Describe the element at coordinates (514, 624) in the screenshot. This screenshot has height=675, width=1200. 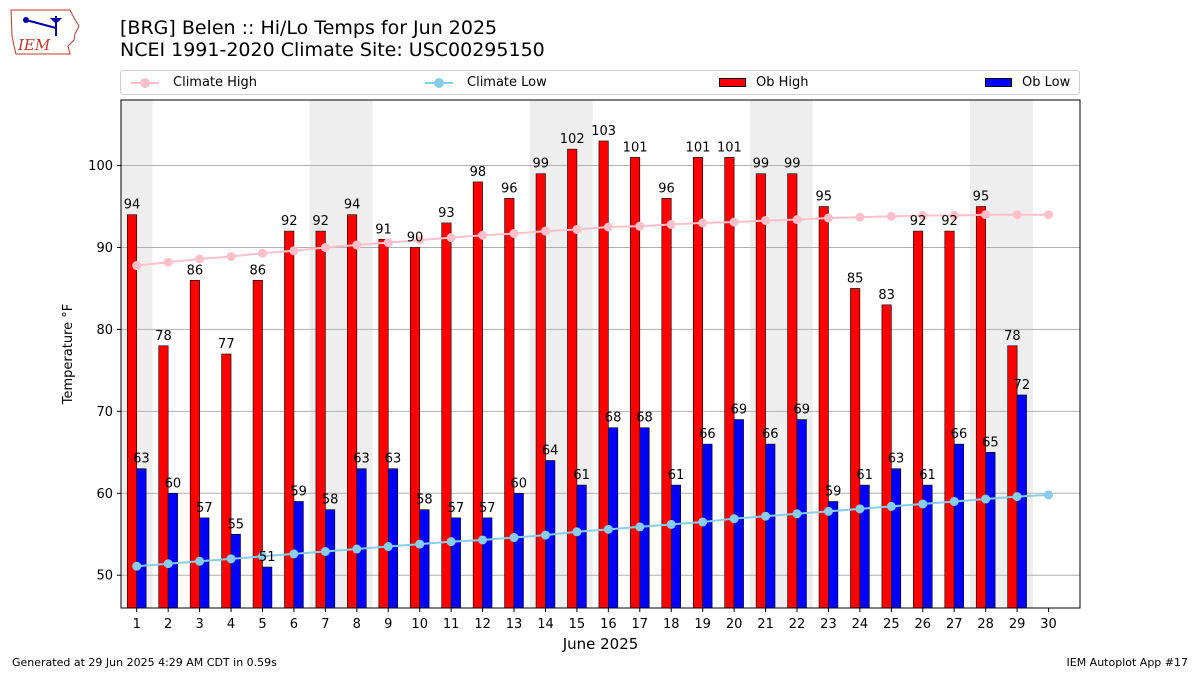
I see `x-tick-label: 13` at that location.